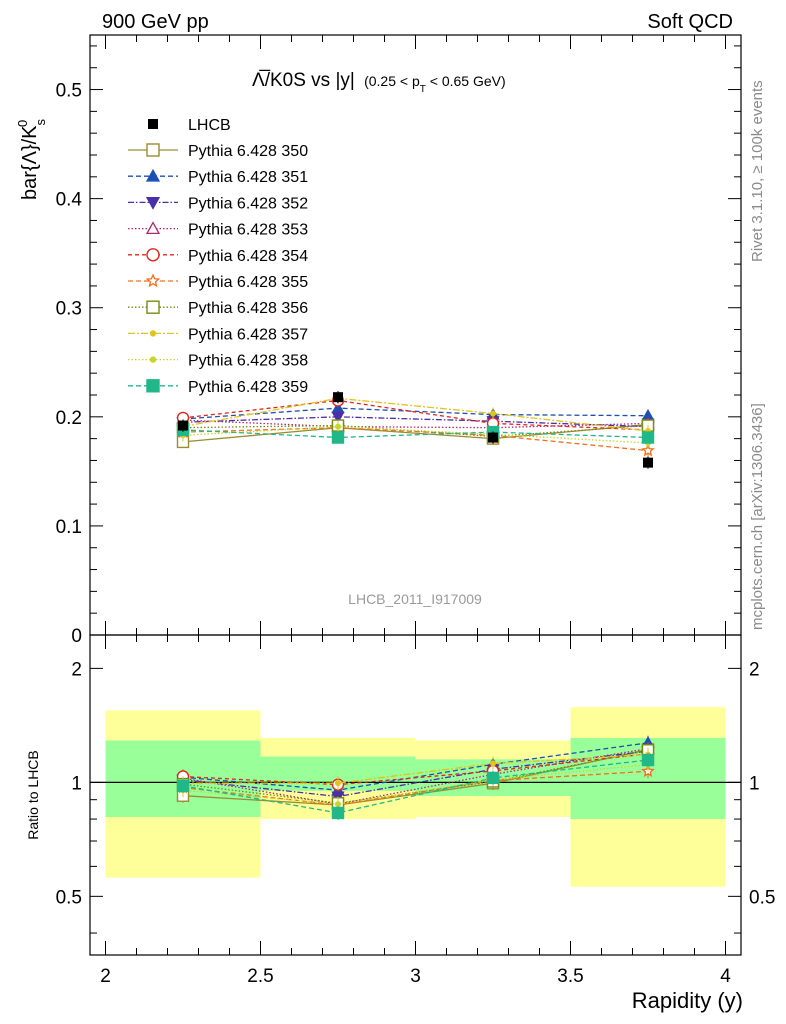  What do you see at coordinates (687, 1000) in the screenshot?
I see `x-axis-label: Rapidity (y)` at bounding box center [687, 1000].